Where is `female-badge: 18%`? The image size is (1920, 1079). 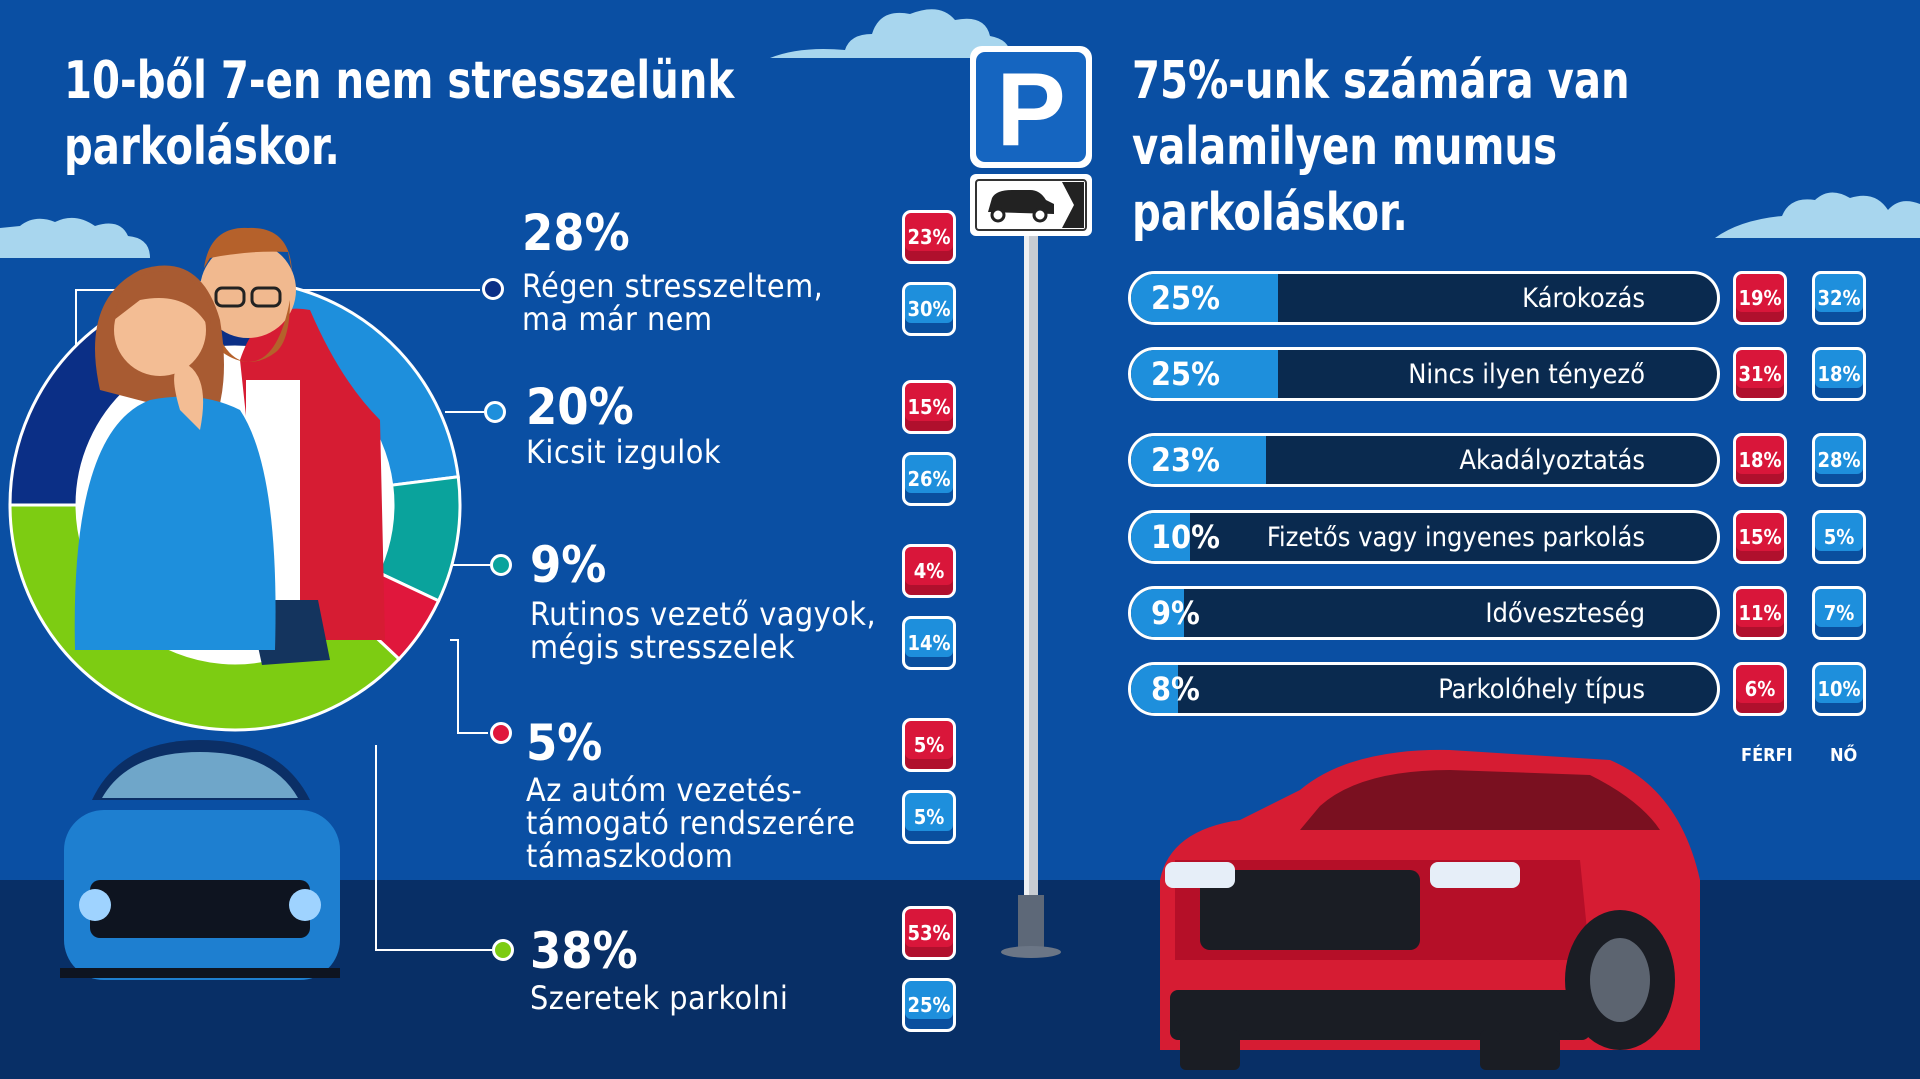
female-badge: 18% is located at coordinates (1839, 374).